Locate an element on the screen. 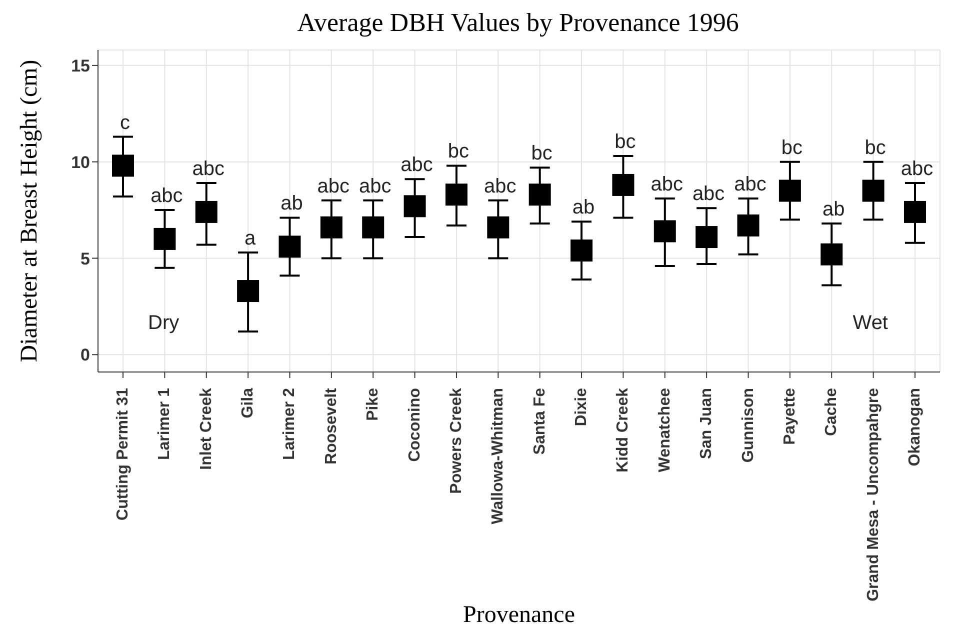 Image resolution: width=955 pixels, height=638 pixels. annotation: Dry is located at coordinates (164, 323).